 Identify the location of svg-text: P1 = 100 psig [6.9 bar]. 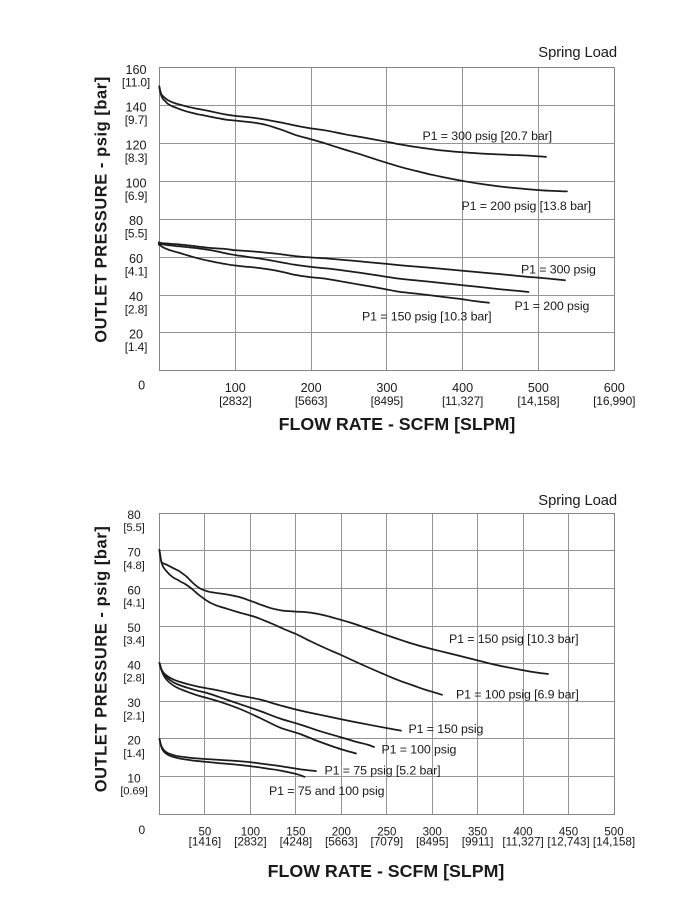
(517, 694).